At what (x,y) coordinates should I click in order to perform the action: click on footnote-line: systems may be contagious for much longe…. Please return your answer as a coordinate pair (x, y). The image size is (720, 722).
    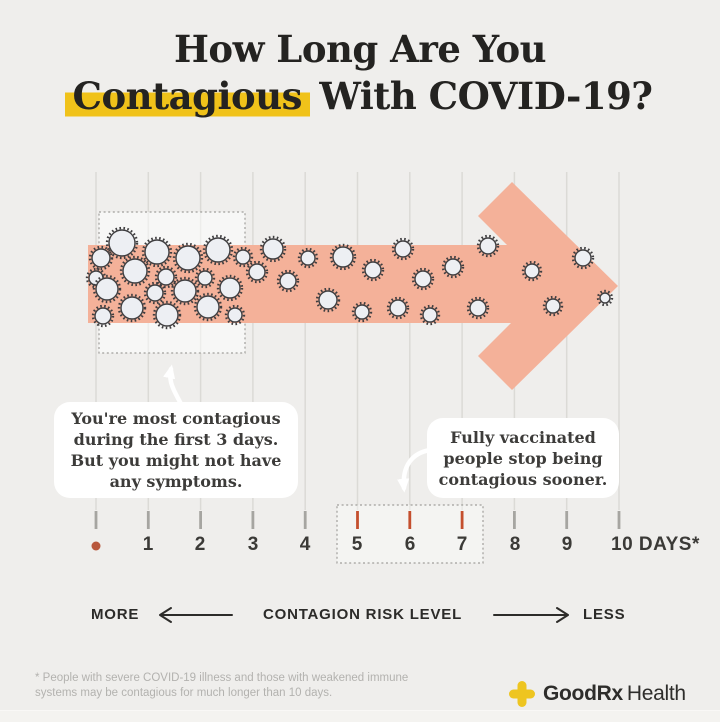
    Looking at the image, I should click on (184, 693).